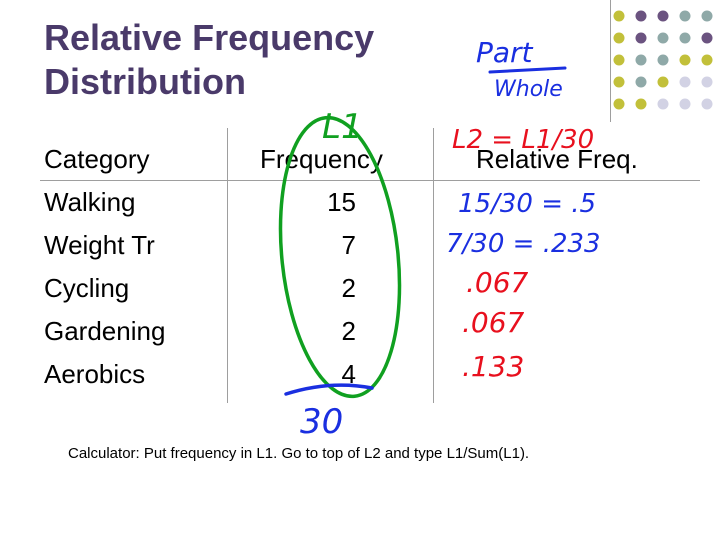 This screenshot has width=720, height=540. I want to click on rel-value-handwritten: 7/30 = .233, so click(523, 244).